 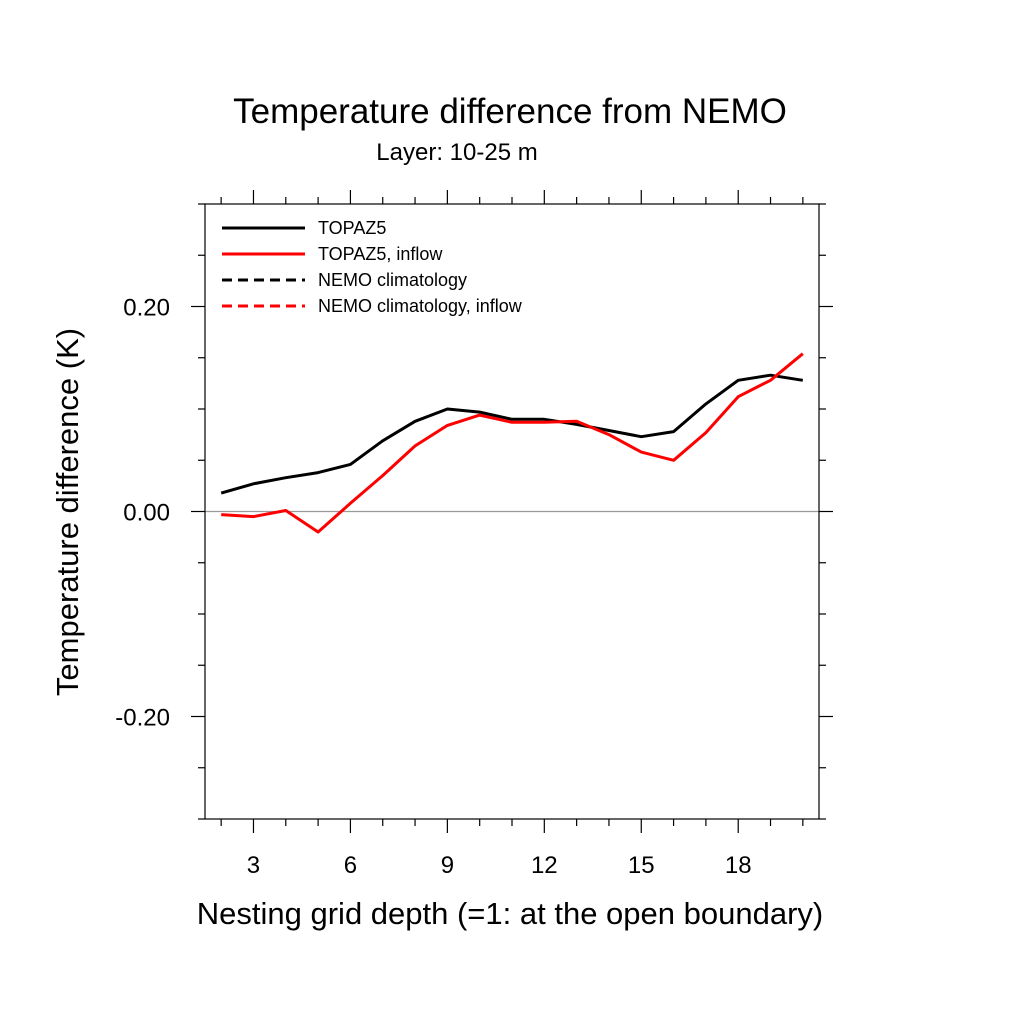 What do you see at coordinates (392, 280) in the screenshot?
I see `legend-label-3: NEMO climatology` at bounding box center [392, 280].